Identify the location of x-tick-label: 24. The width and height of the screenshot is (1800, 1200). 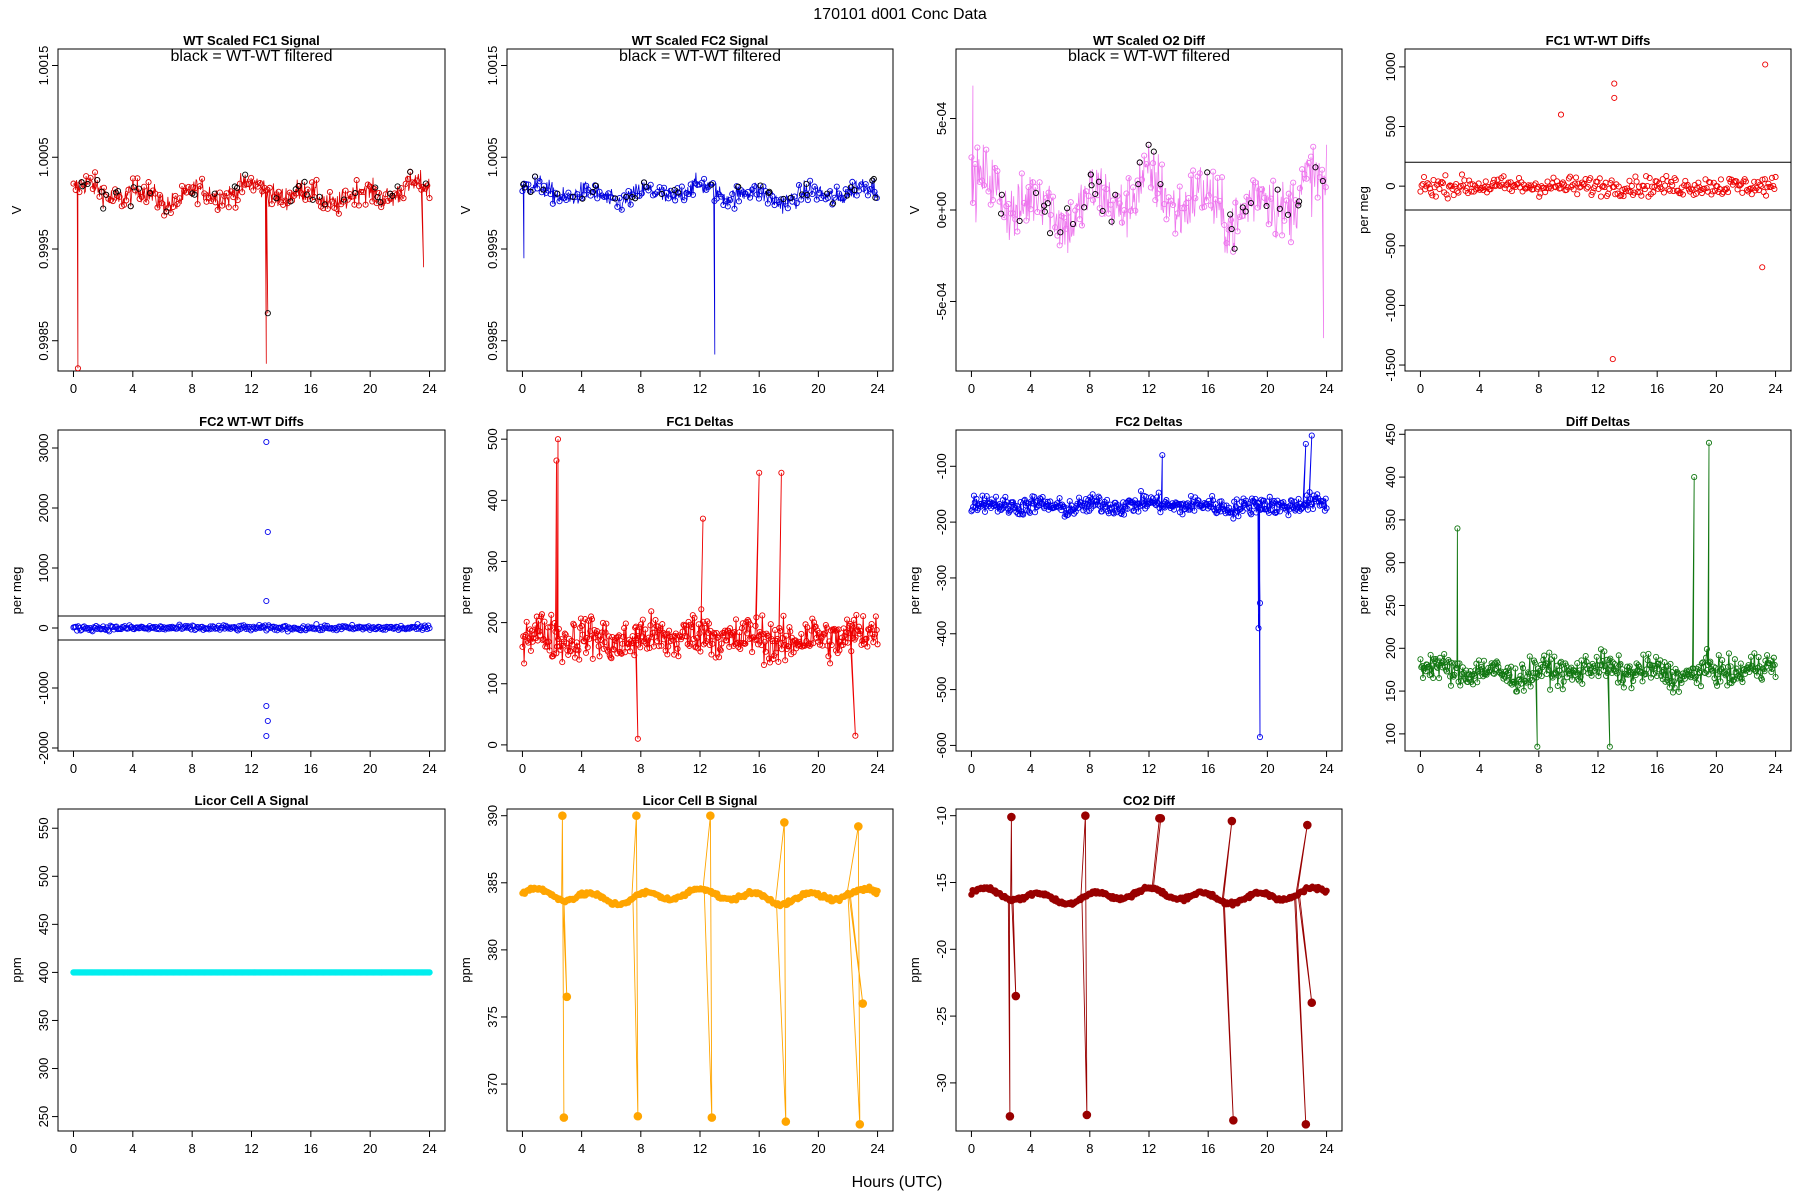
(877, 768).